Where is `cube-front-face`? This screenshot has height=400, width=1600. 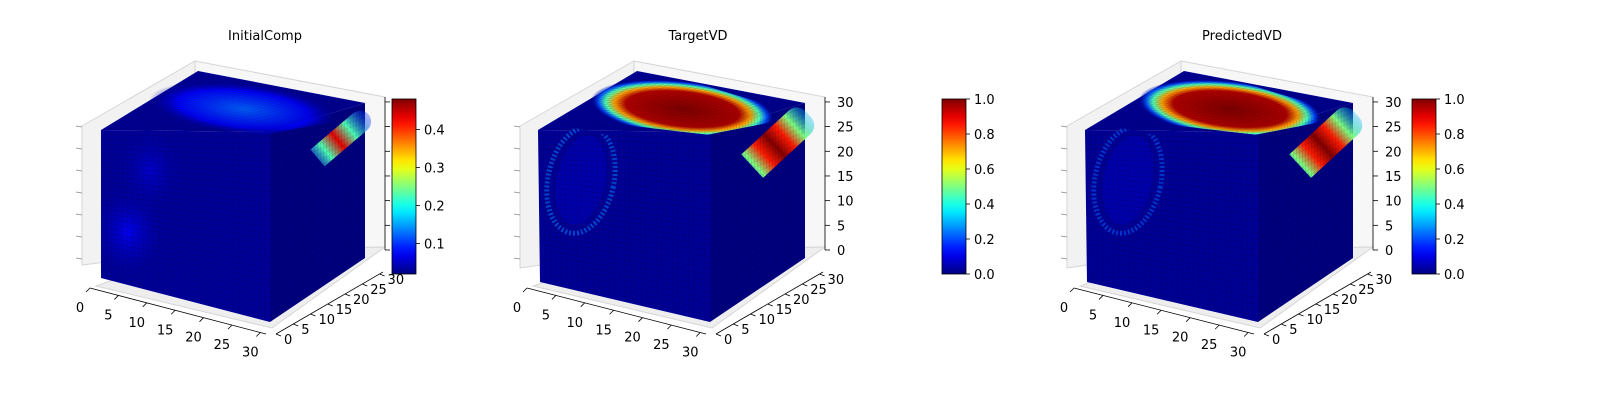
cube-front-face is located at coordinates (1171, 226).